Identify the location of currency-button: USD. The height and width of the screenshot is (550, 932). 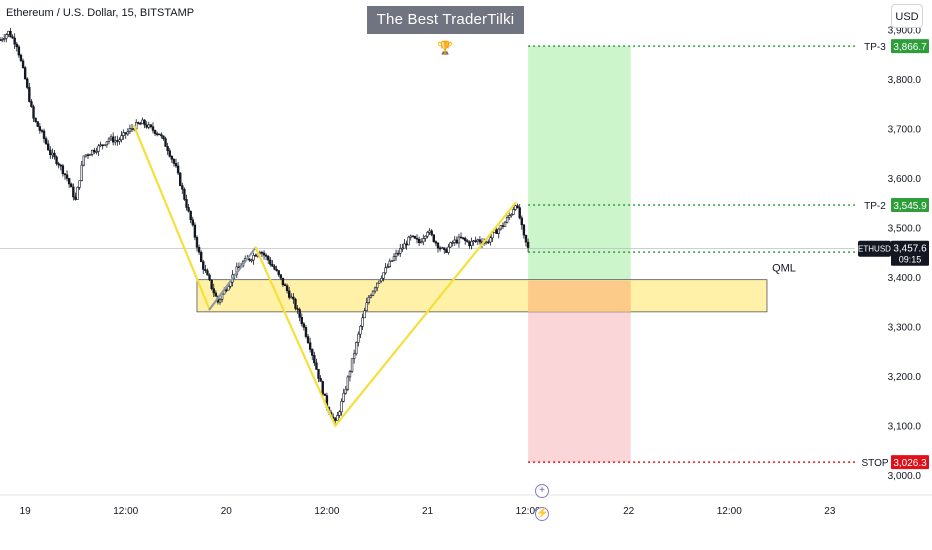
(907, 16).